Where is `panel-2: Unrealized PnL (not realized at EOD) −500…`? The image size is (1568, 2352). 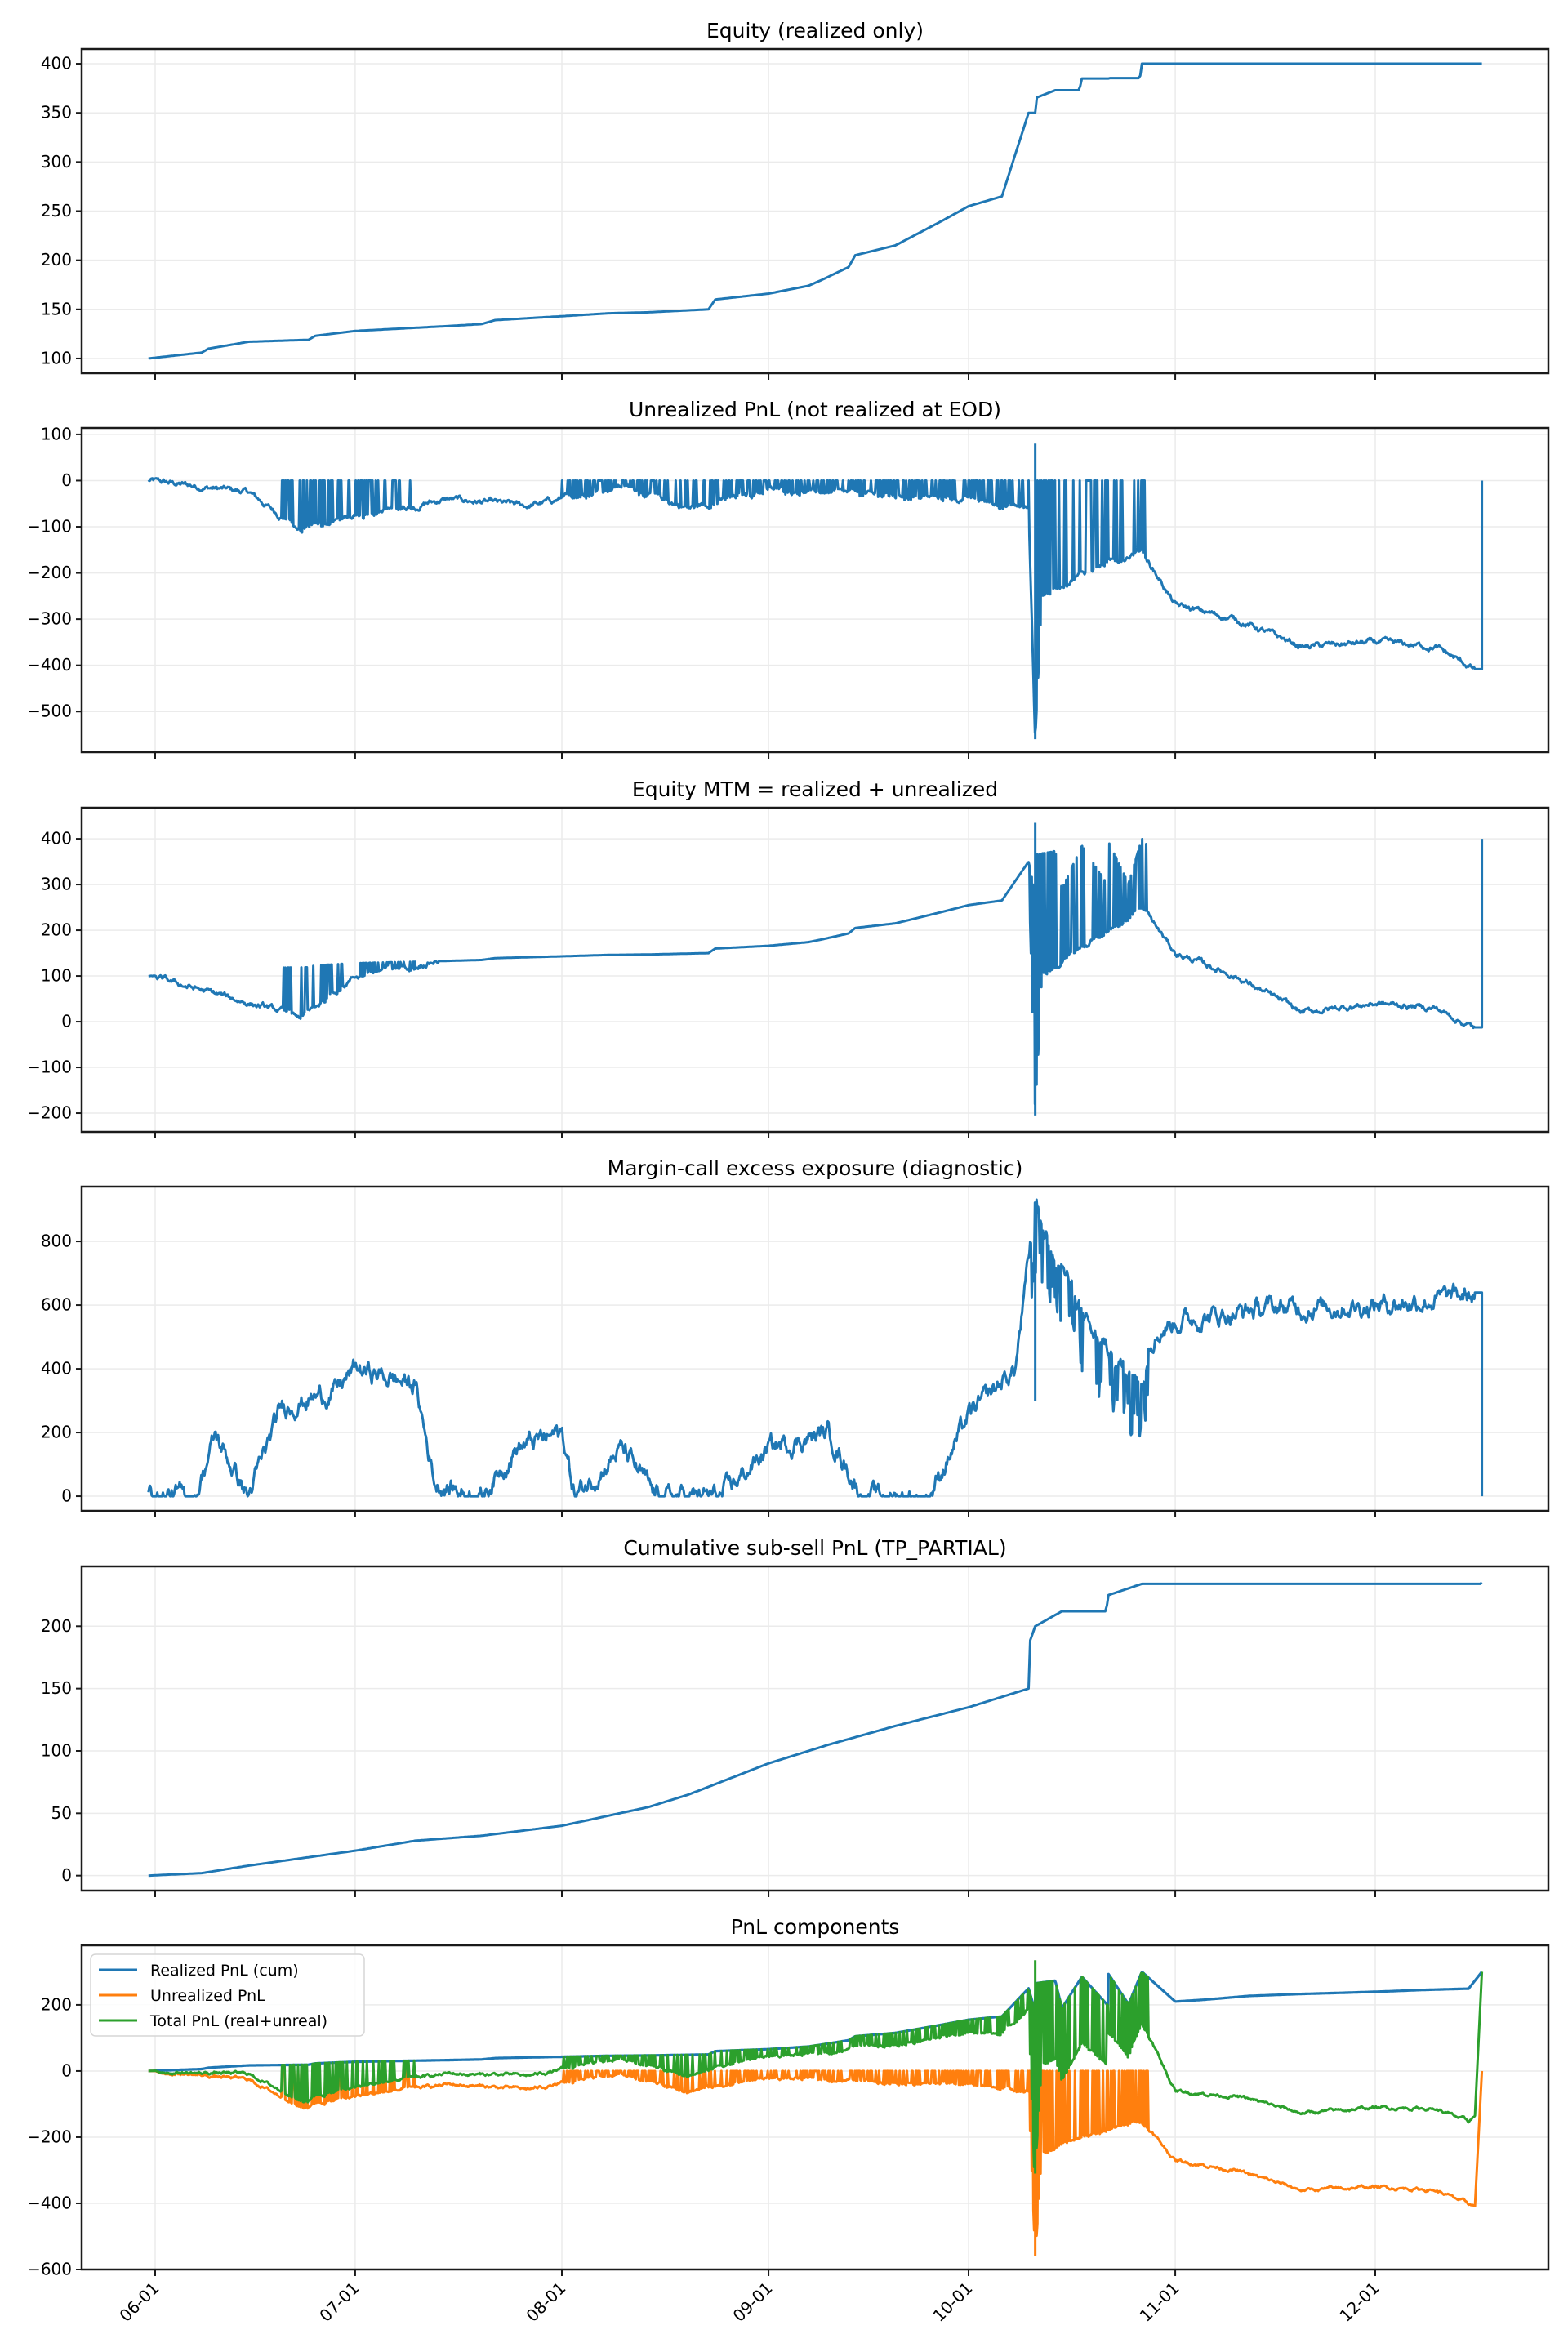
panel-2: Unrealized PnL (not realized at EOD) −500… is located at coordinates (788, 578).